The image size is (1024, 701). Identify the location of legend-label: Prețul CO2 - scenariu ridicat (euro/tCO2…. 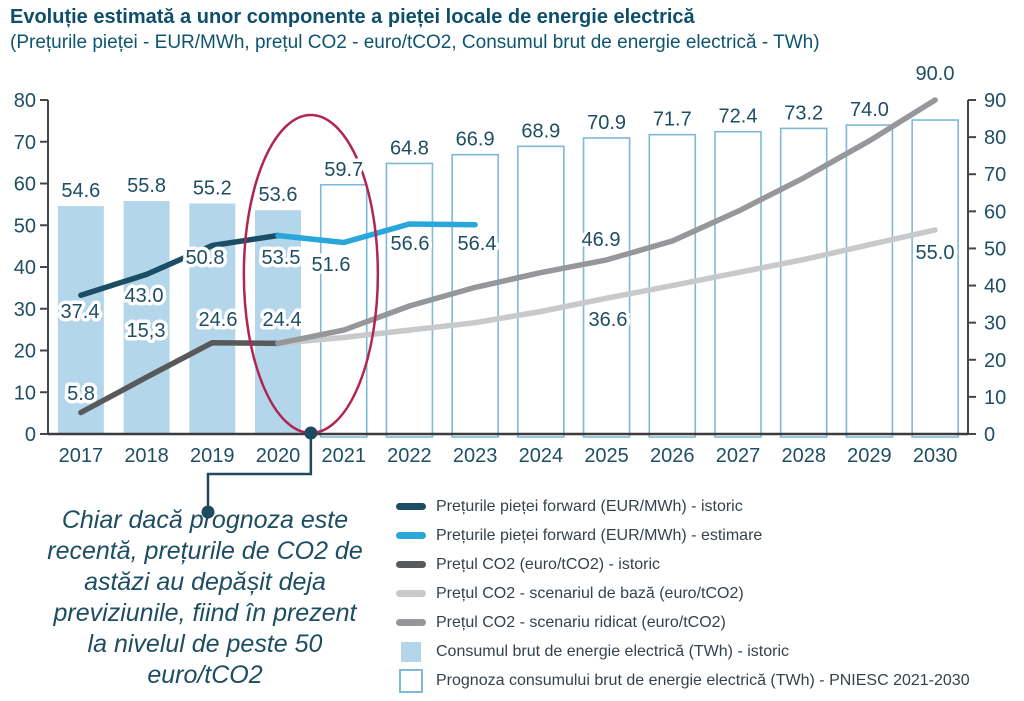
(581, 622).